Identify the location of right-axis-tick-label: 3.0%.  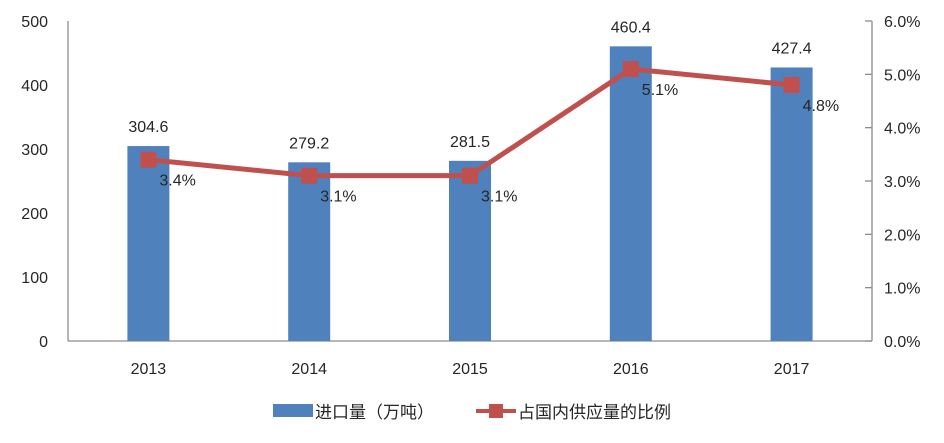
(902, 182).